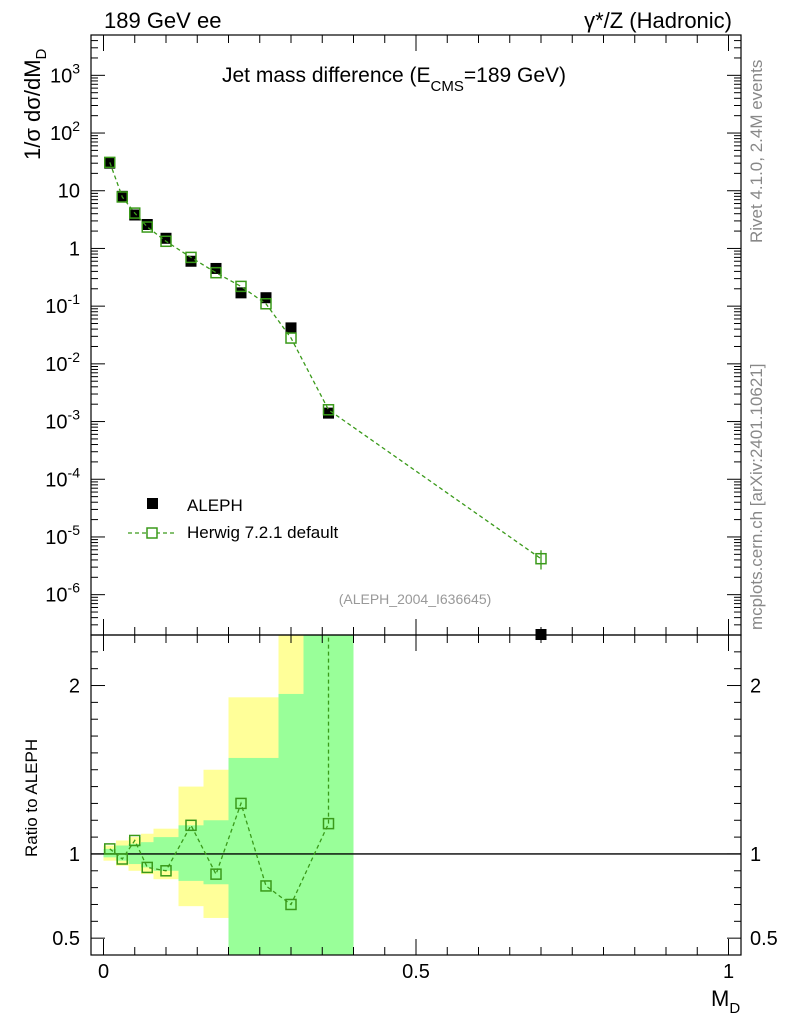 This screenshot has height=1024, width=786. I want to click on x-axis-label-sub: D, so click(734, 1008).